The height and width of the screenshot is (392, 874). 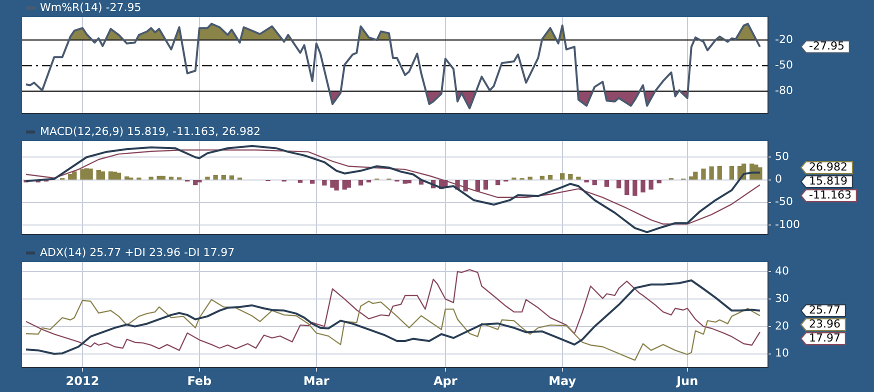 What do you see at coordinates (782, 271) in the screenshot?
I see `y-tick-label: 40` at bounding box center [782, 271].